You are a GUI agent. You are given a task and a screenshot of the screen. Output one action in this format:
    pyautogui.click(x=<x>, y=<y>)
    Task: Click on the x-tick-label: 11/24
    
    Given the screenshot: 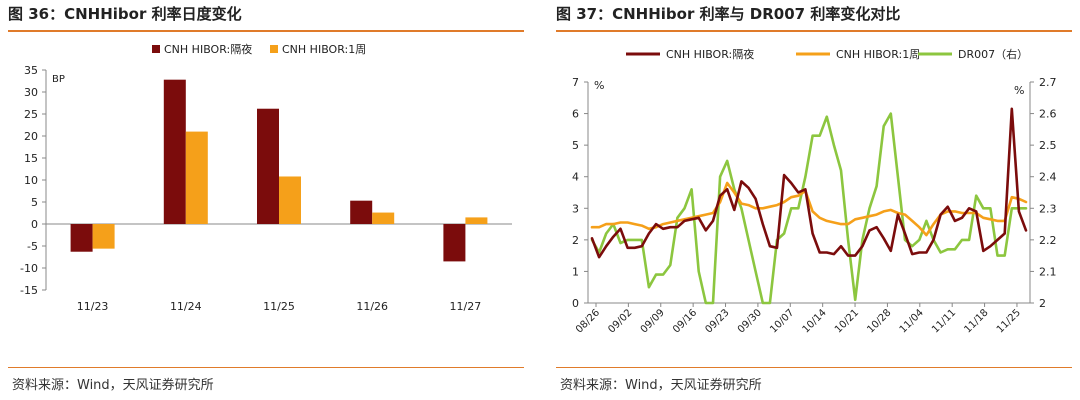 What is the action you would take?
    pyautogui.click(x=186, y=306)
    